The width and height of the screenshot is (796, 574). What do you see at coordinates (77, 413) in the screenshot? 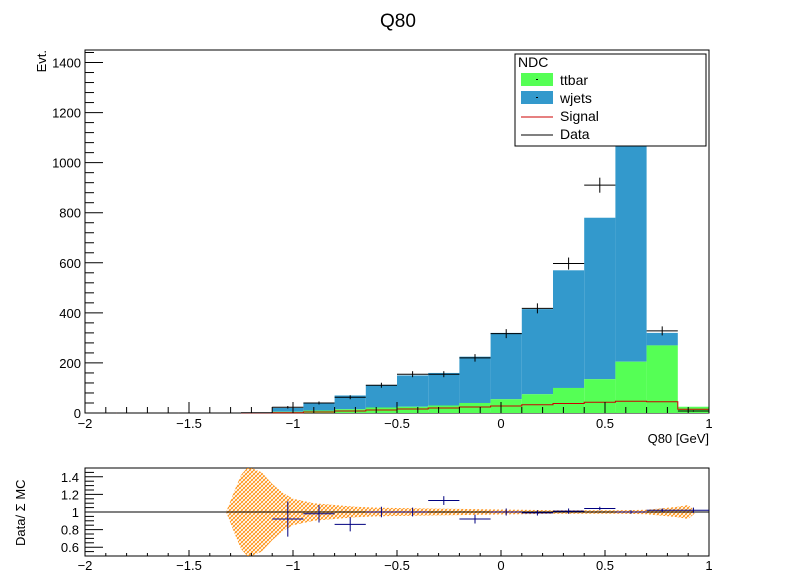
I see `y-tick-label: 0` at bounding box center [77, 413].